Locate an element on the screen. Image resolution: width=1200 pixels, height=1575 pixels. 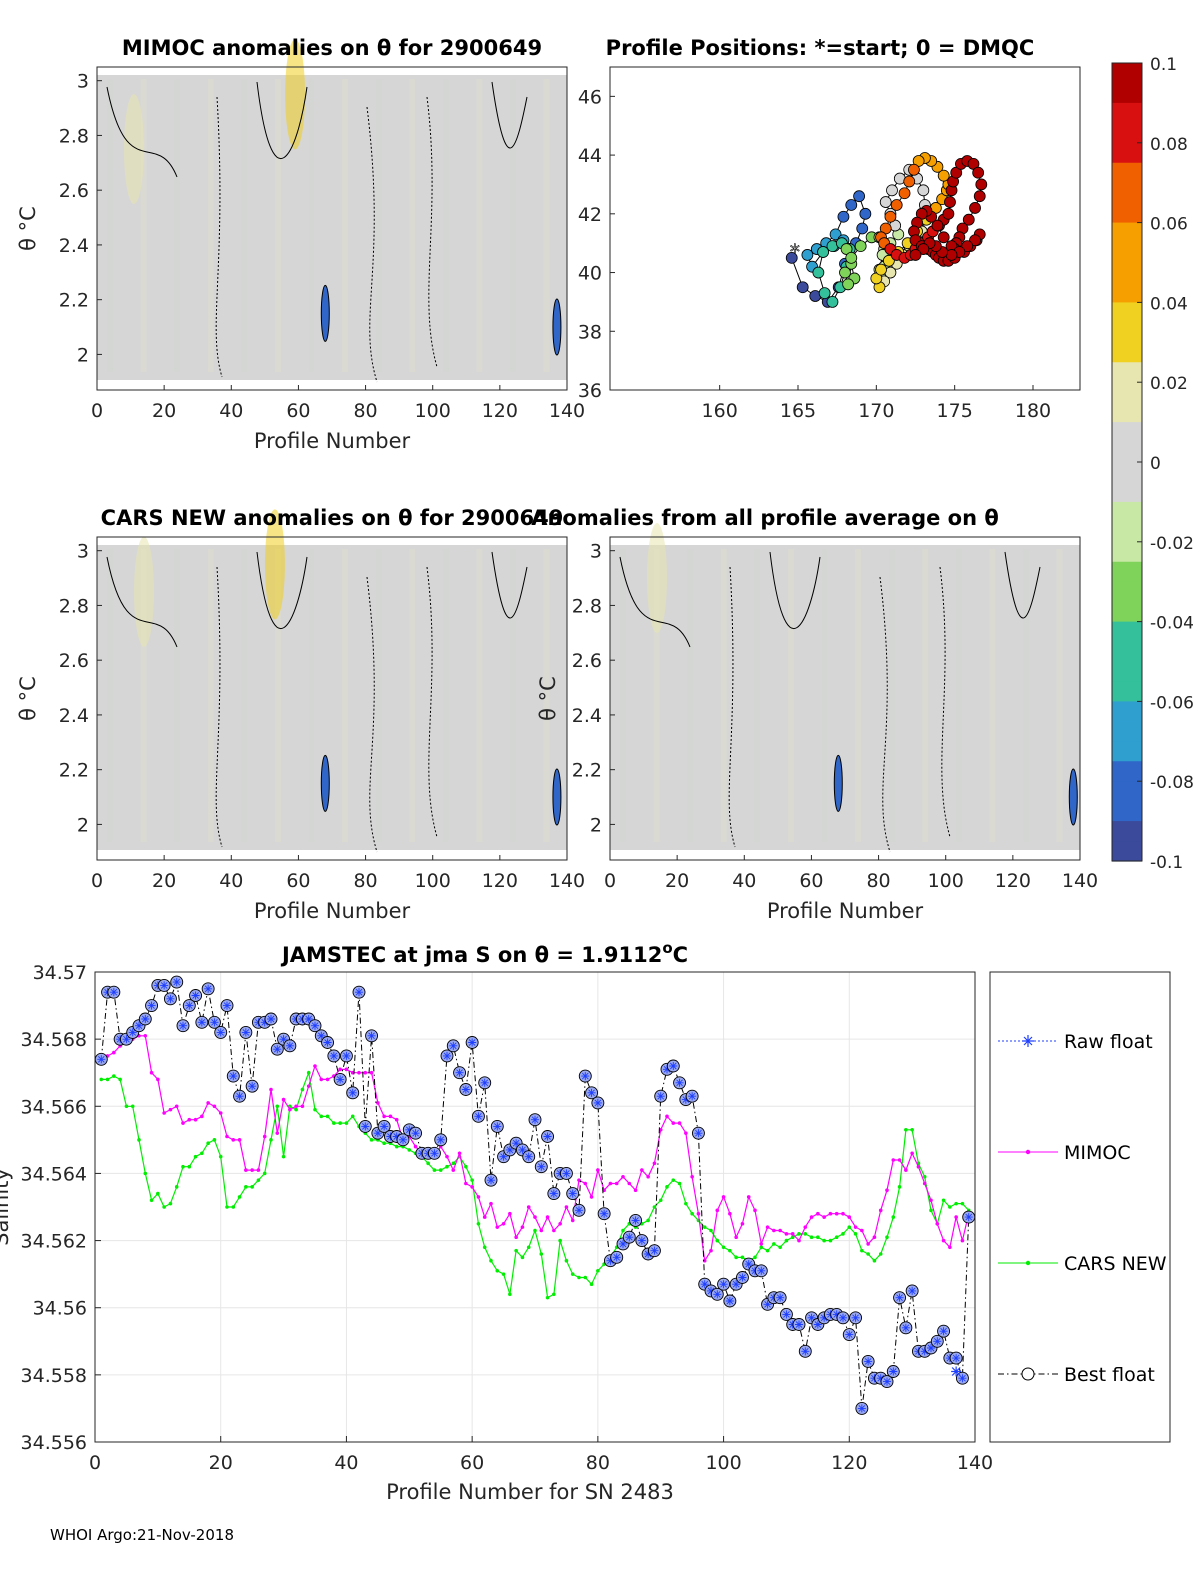
panel-title: Profile Positions: *=start; 0 = DMQC is located at coordinates (820, 48).